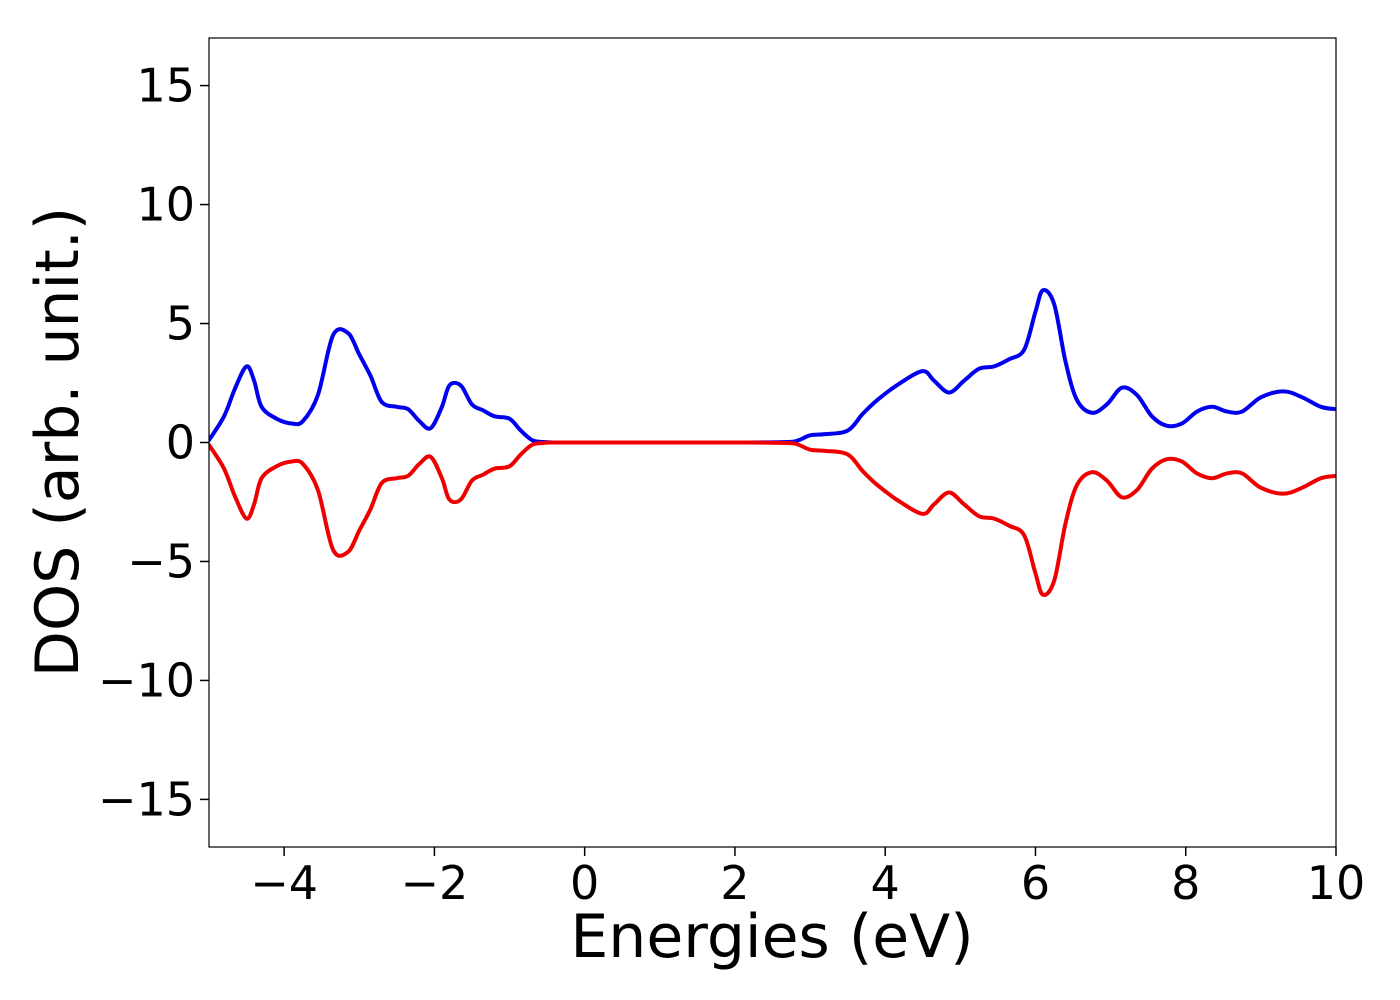 The image size is (1400, 1000). What do you see at coordinates (165, 86) in the screenshot?
I see `y-tick-label: 15` at bounding box center [165, 86].